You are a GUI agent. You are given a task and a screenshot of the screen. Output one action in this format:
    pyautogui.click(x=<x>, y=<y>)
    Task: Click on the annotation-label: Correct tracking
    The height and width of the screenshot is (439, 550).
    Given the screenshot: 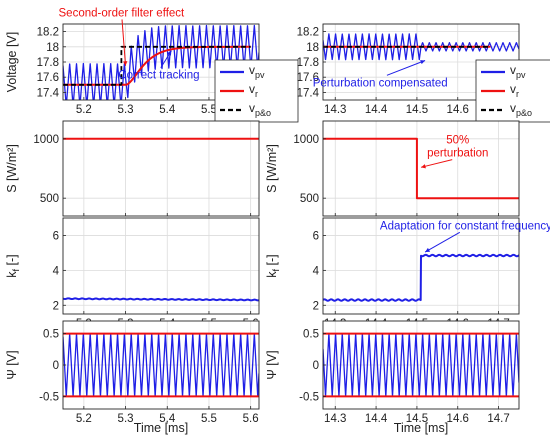 What is the action you would take?
    pyautogui.click(x=158, y=76)
    